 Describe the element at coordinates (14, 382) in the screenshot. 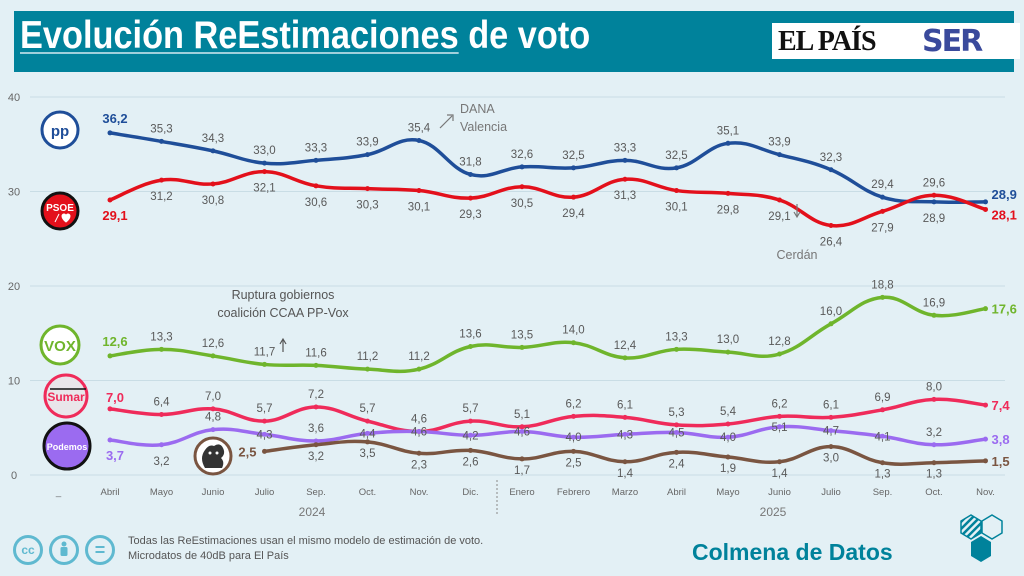

I see `y-tick-label: 10` at that location.